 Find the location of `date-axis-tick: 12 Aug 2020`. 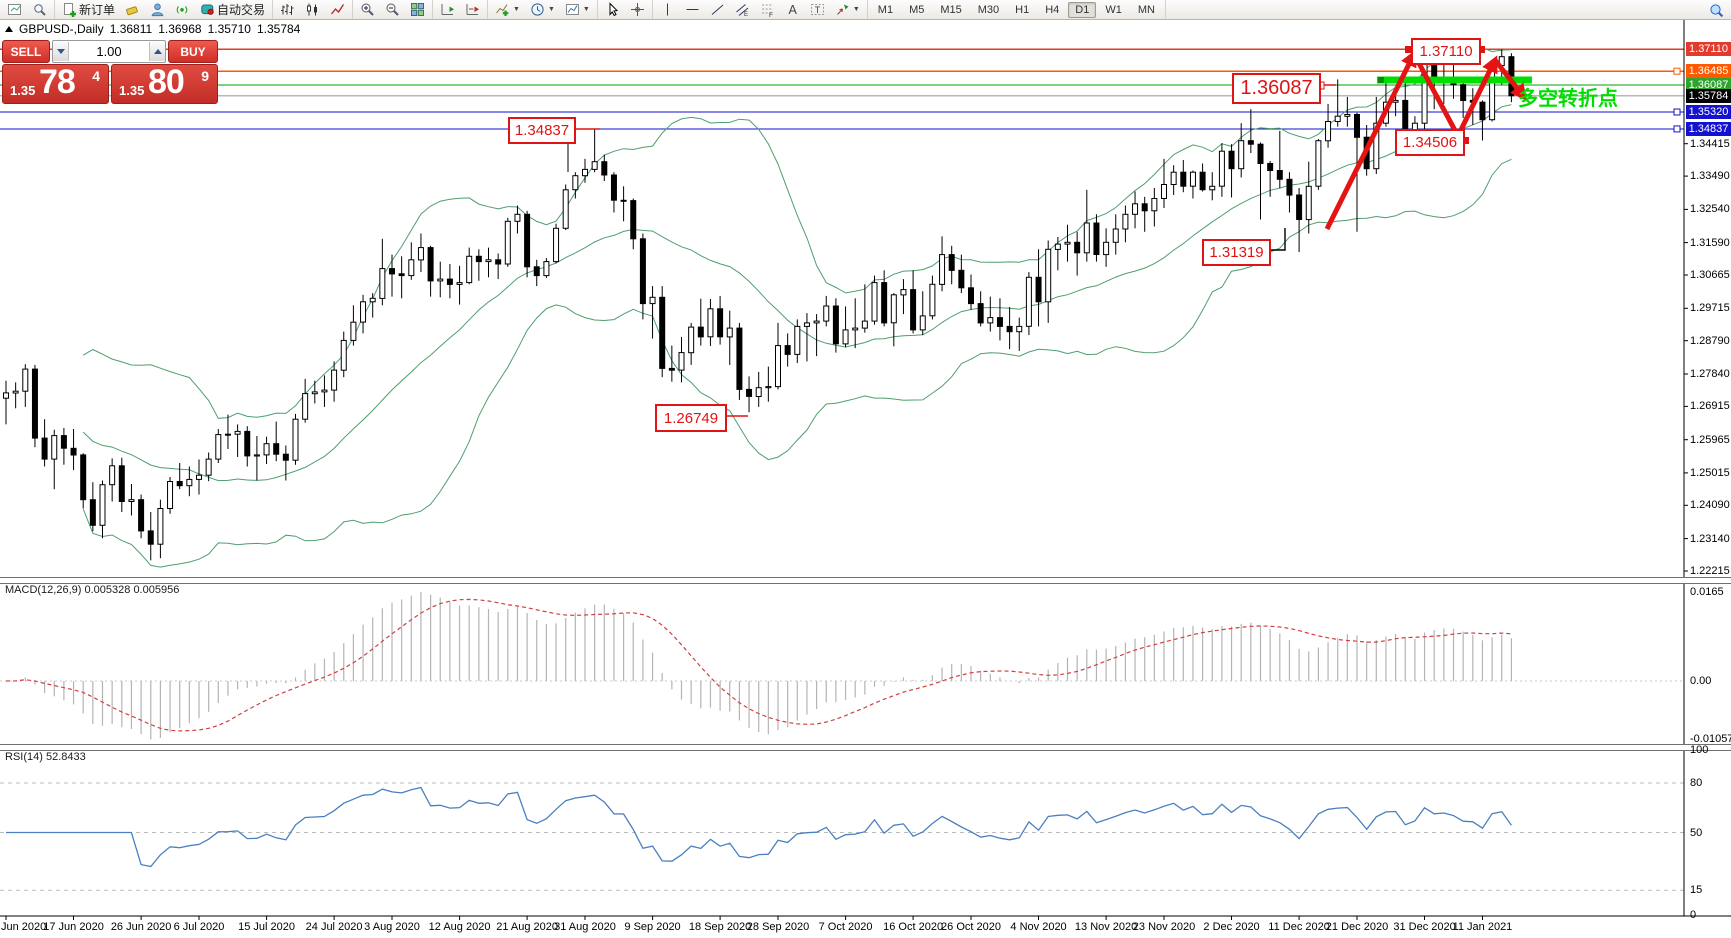

date-axis-tick: 12 Aug 2020 is located at coordinates (459, 927).